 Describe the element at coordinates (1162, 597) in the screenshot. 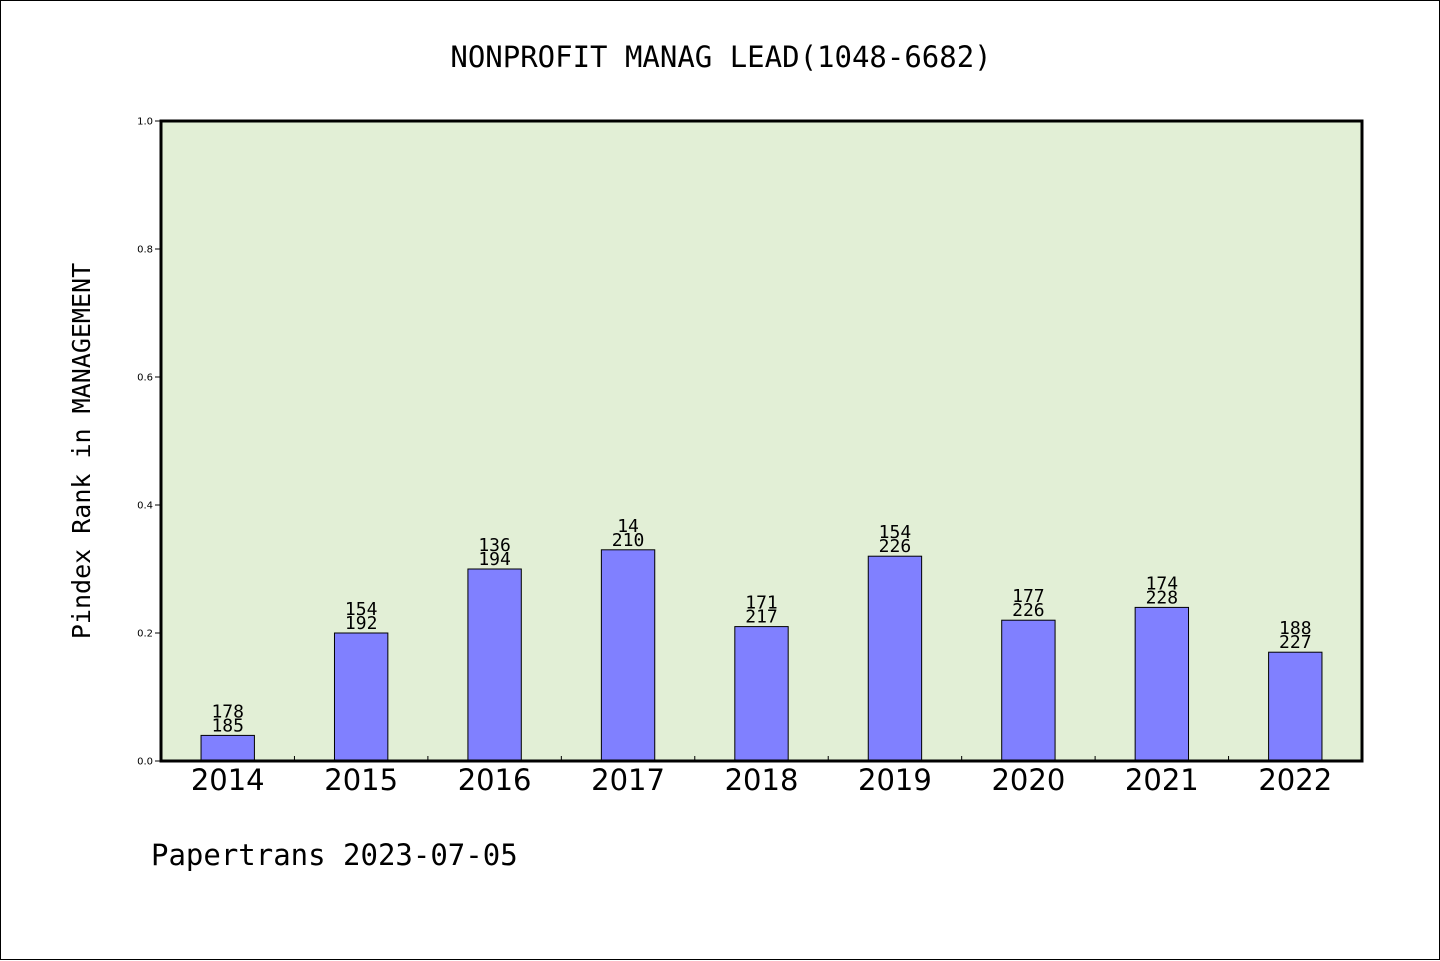

I see `bar-label-lower: 228` at that location.